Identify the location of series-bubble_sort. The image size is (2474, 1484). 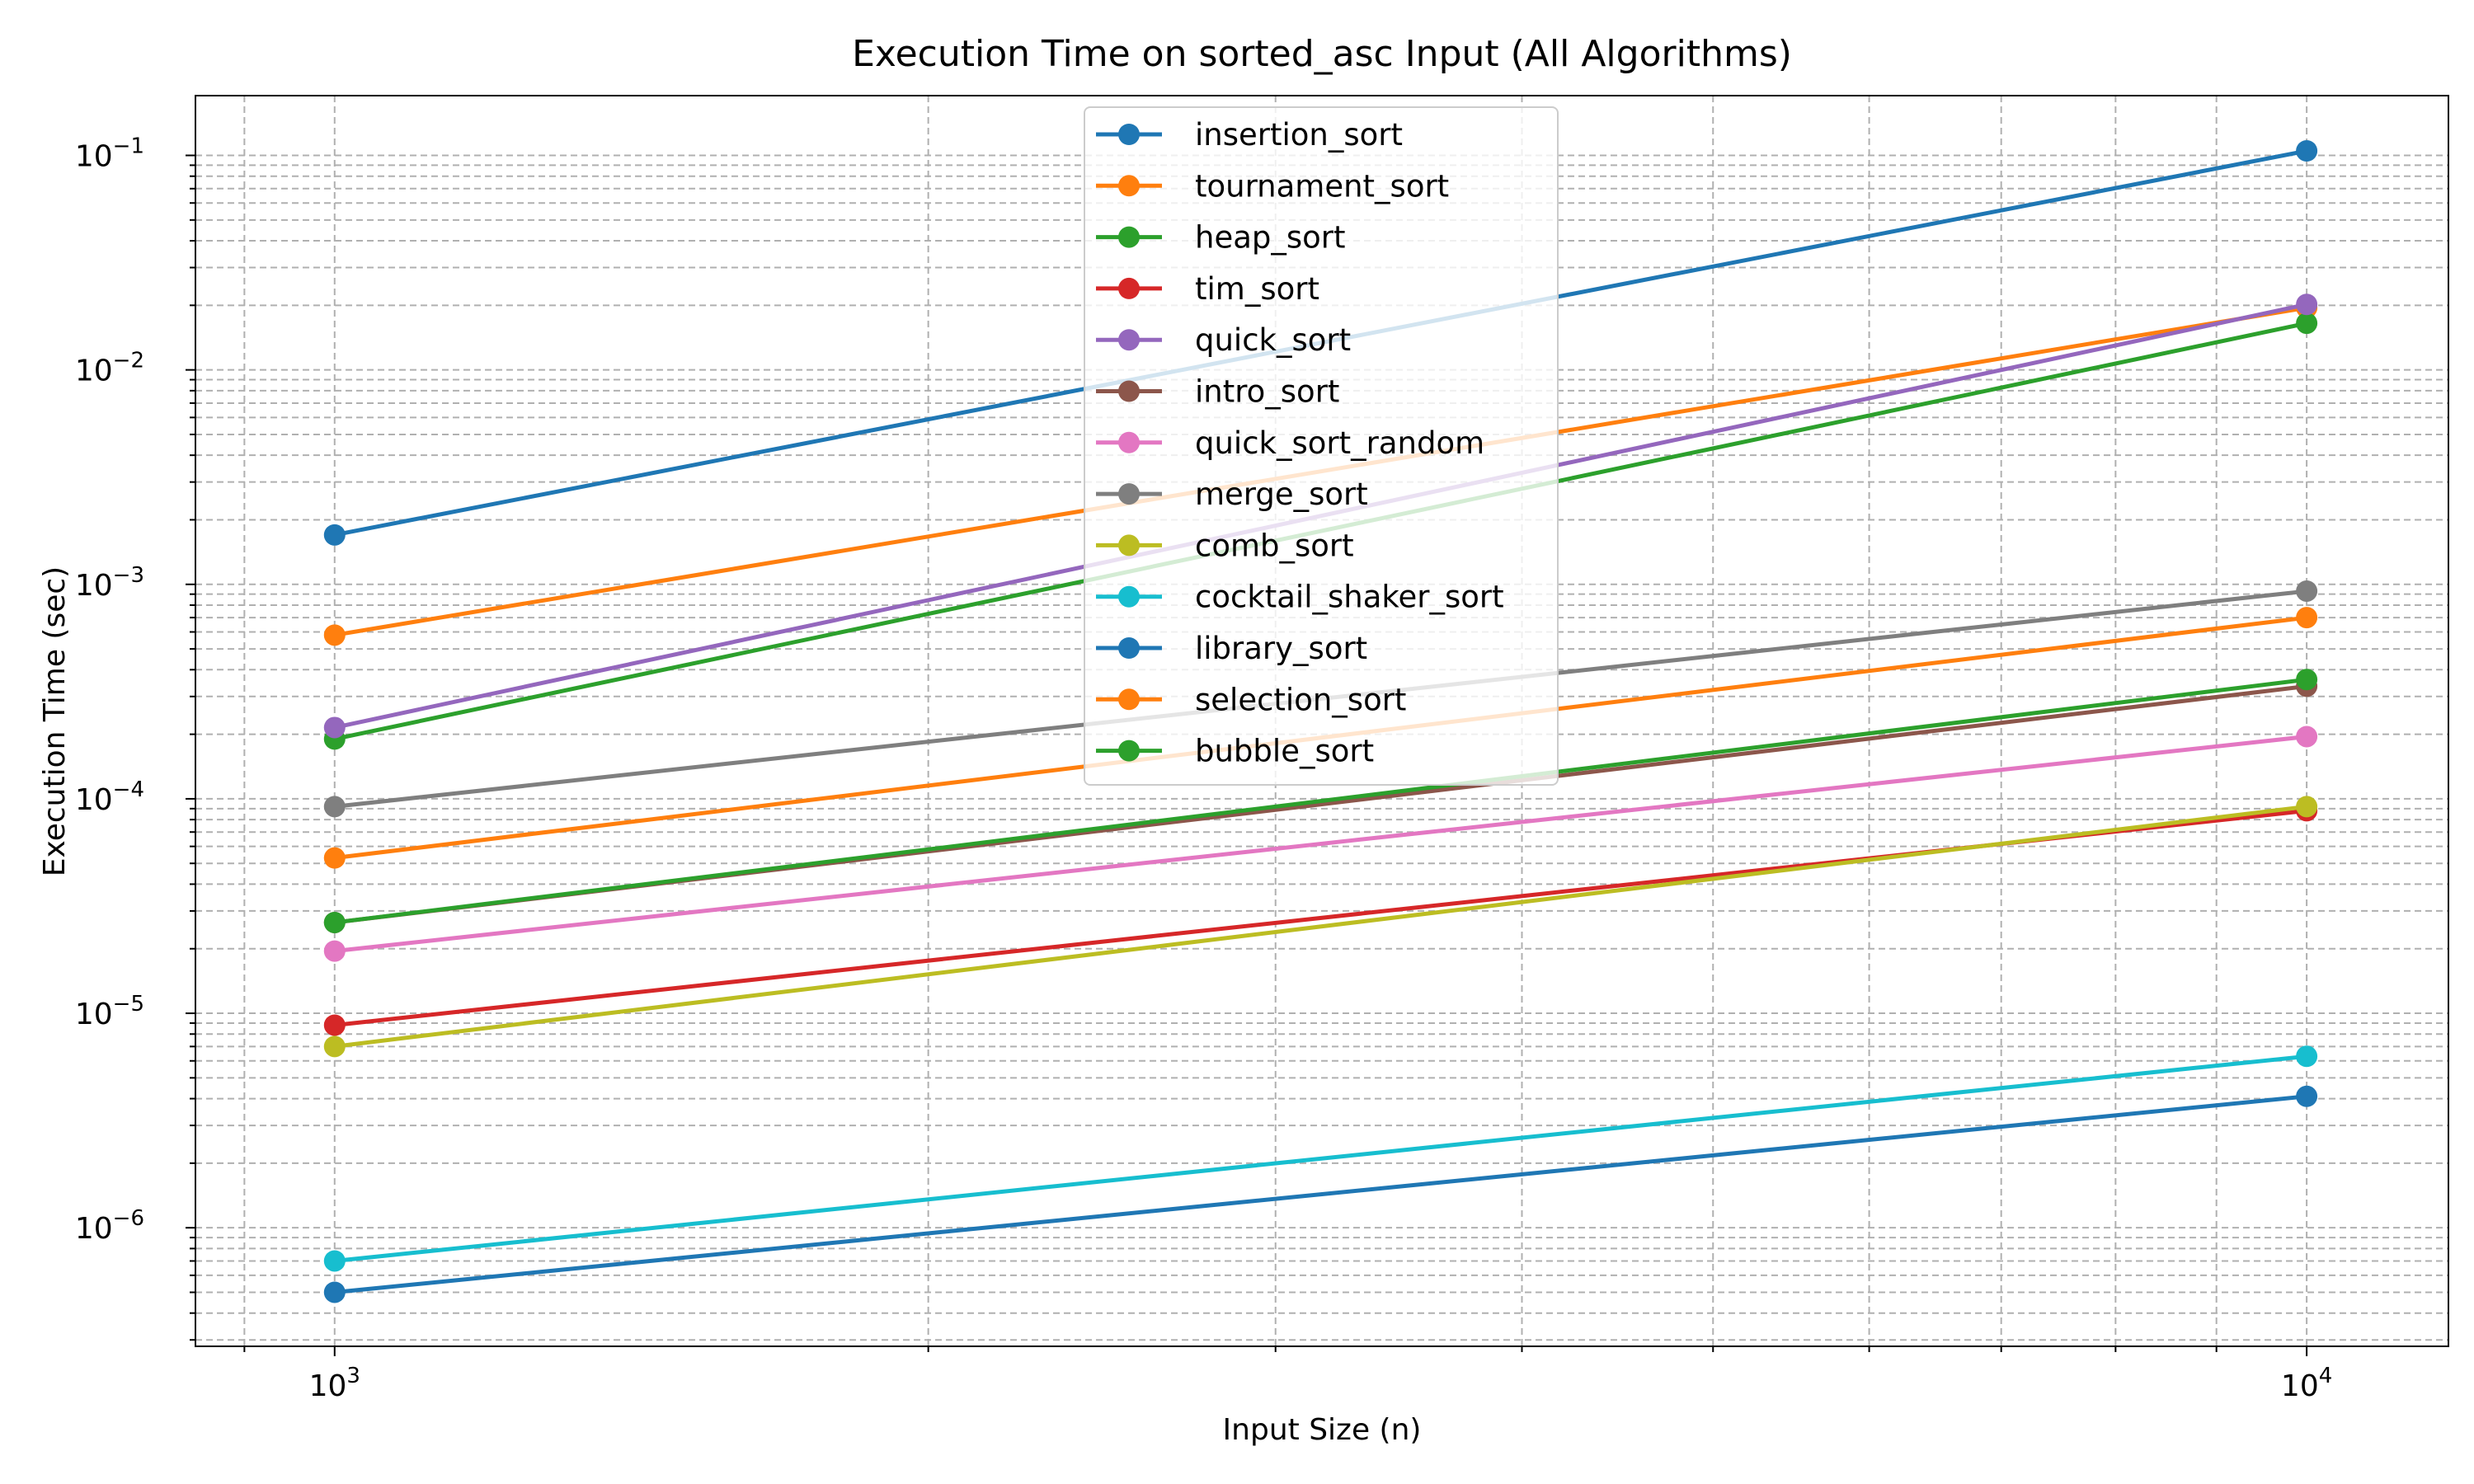
(1320, 801).